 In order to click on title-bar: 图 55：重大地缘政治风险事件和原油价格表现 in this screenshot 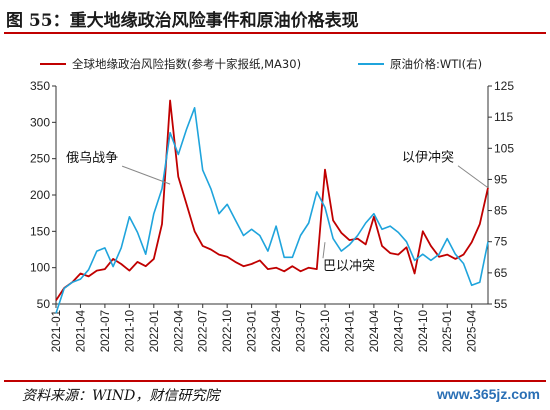, I will do `click(275, 18)`.